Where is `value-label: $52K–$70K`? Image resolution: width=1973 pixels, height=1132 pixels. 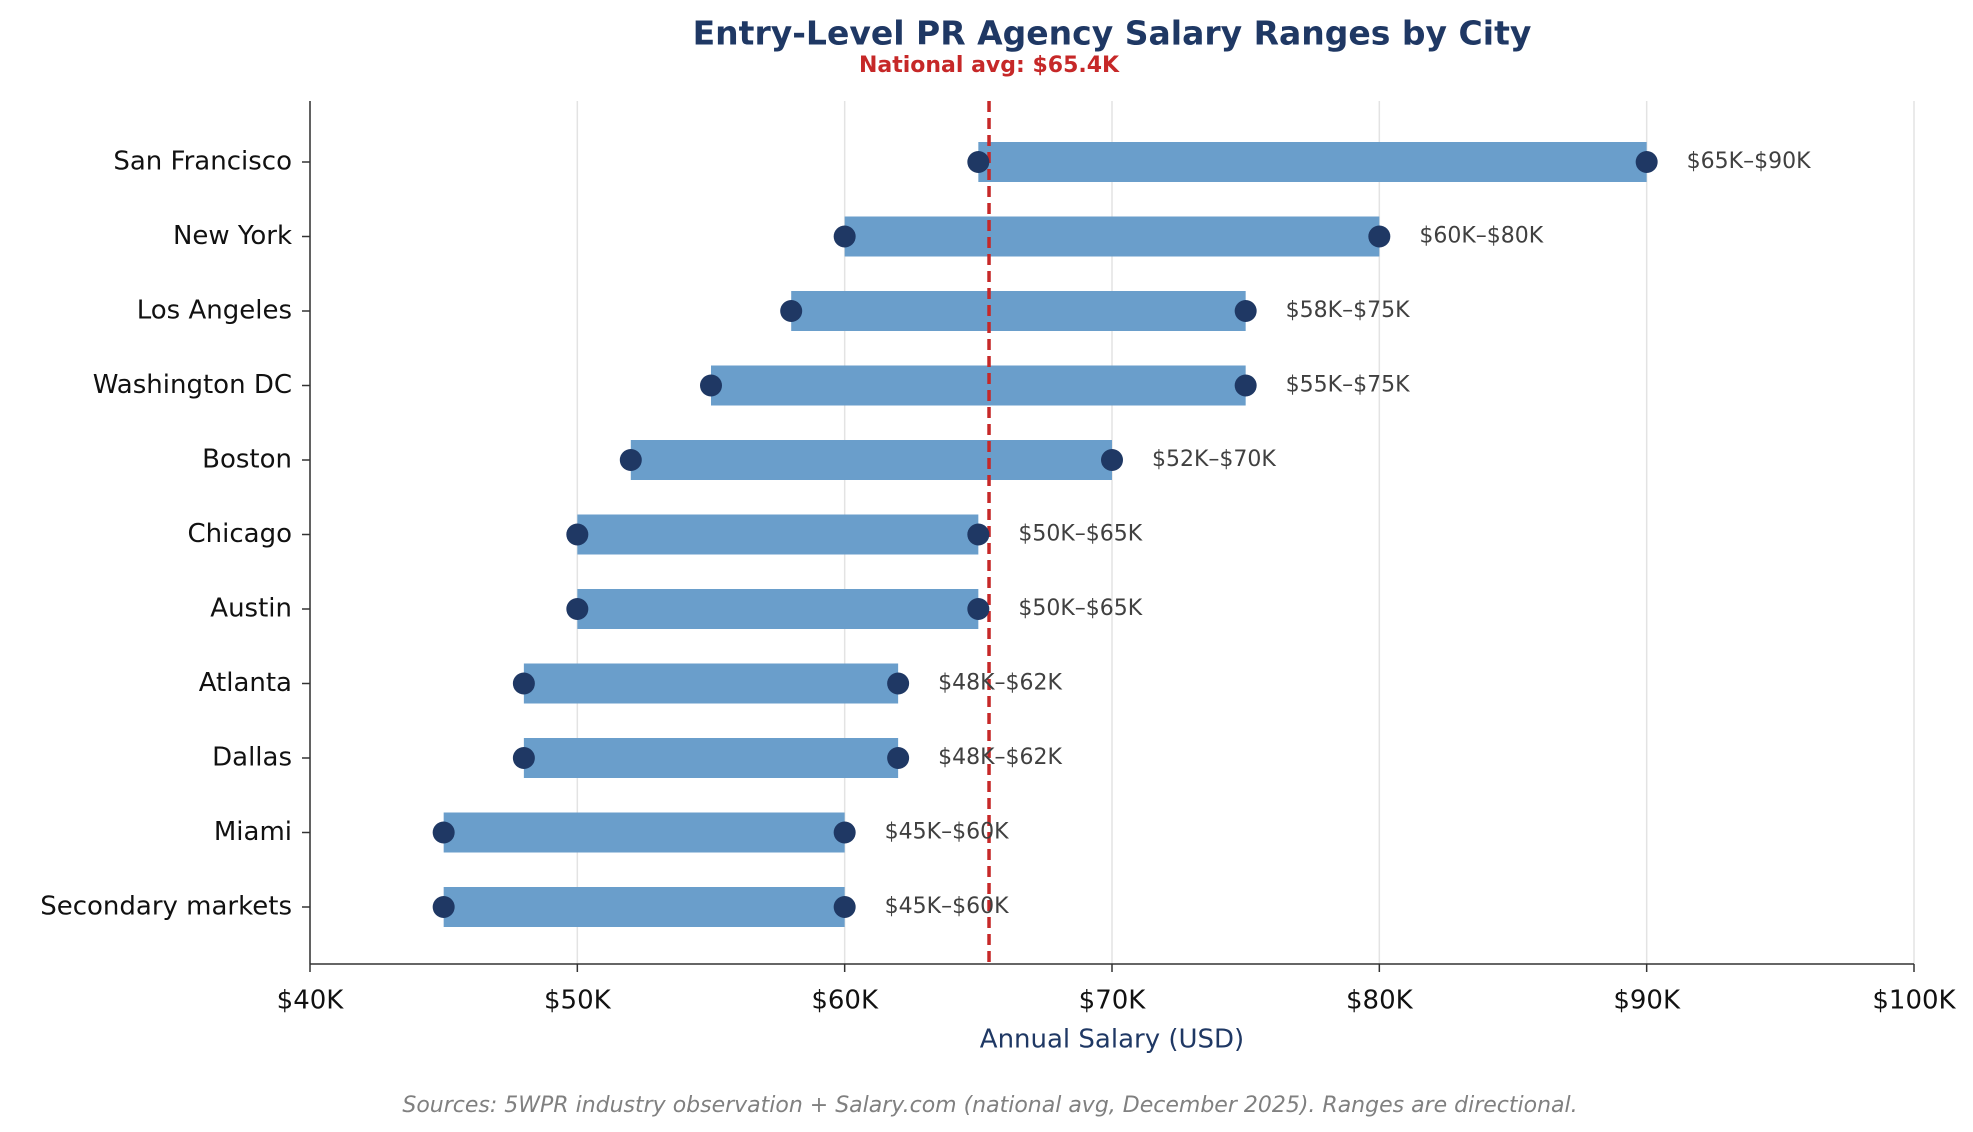 value-label: $52K–$70K is located at coordinates (1214, 459).